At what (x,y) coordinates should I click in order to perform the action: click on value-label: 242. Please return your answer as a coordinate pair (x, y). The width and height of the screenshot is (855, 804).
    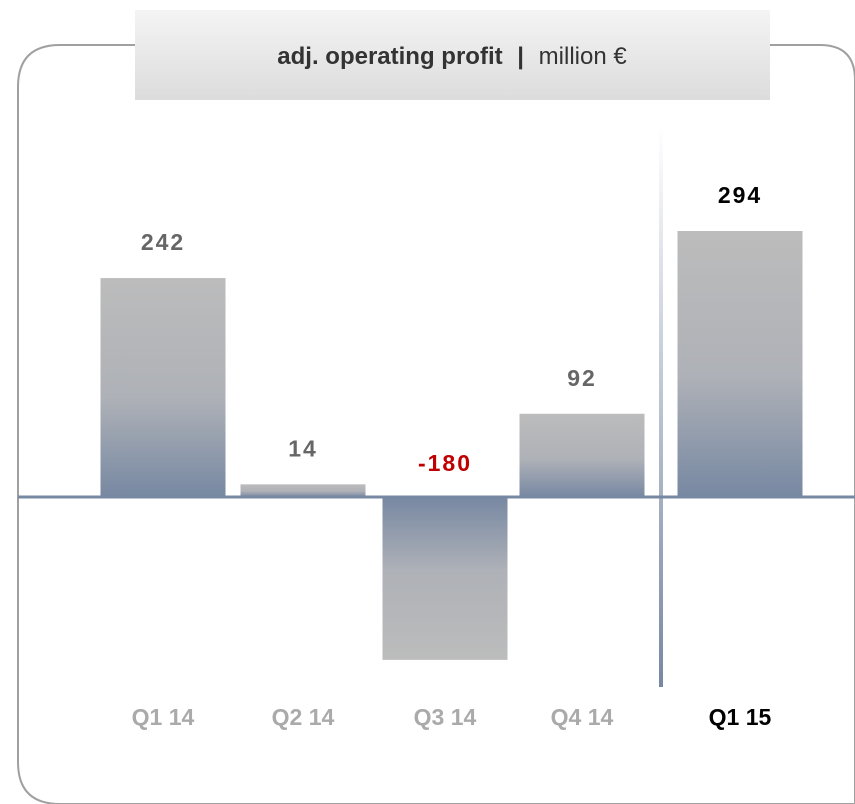
    Looking at the image, I should click on (163, 242).